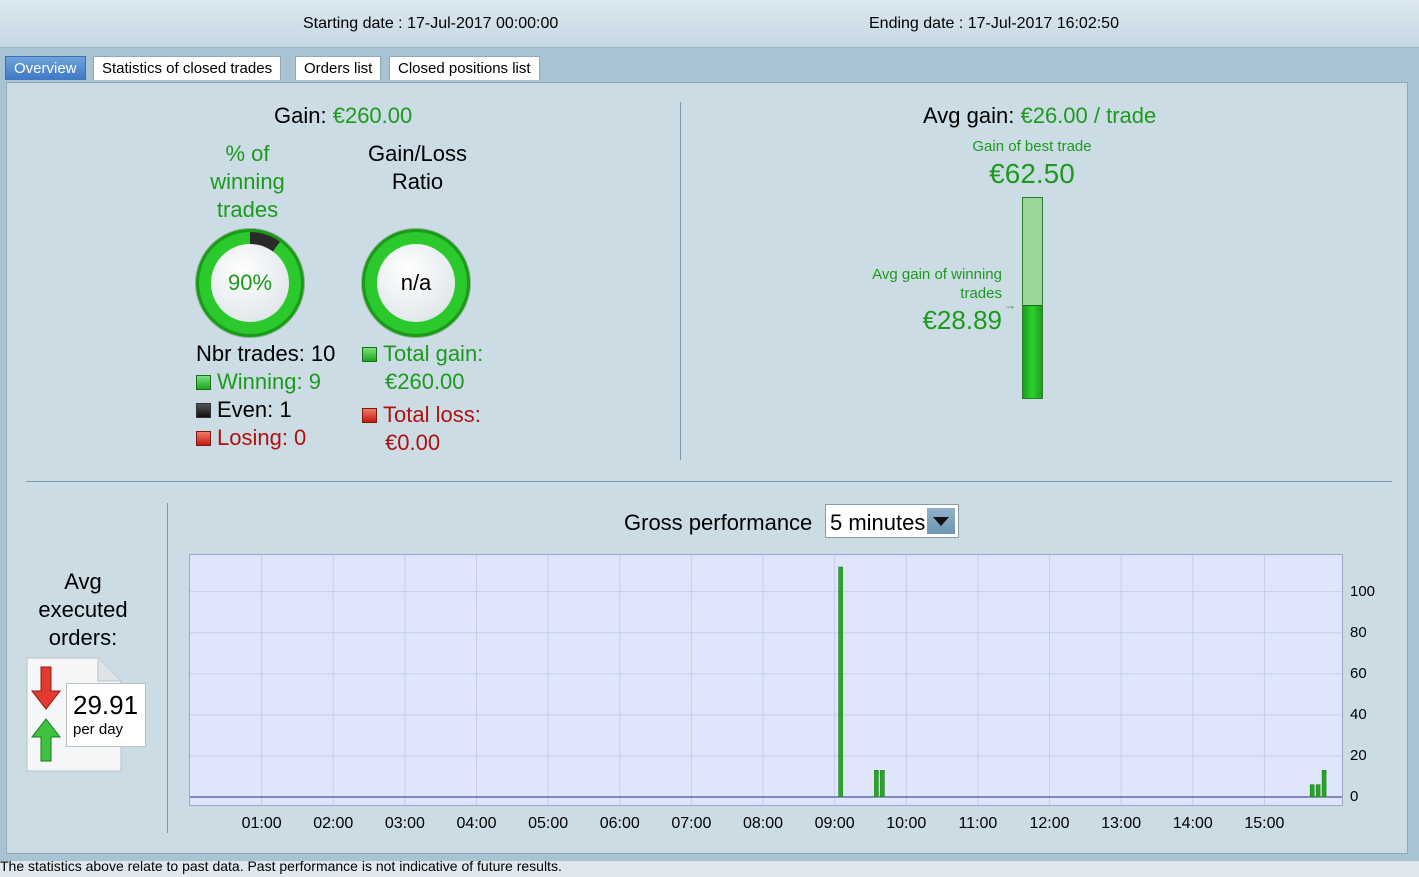  What do you see at coordinates (718, 522) in the screenshot?
I see `gross-performance-title: Gross performance` at bounding box center [718, 522].